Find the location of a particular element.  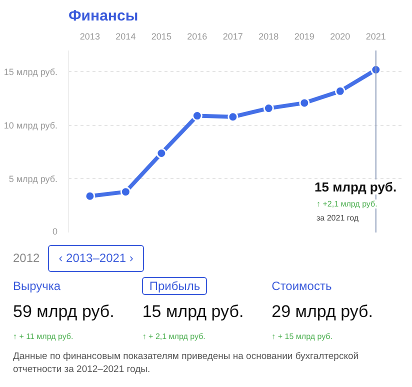

annotation: за 2021 год is located at coordinates (337, 218).